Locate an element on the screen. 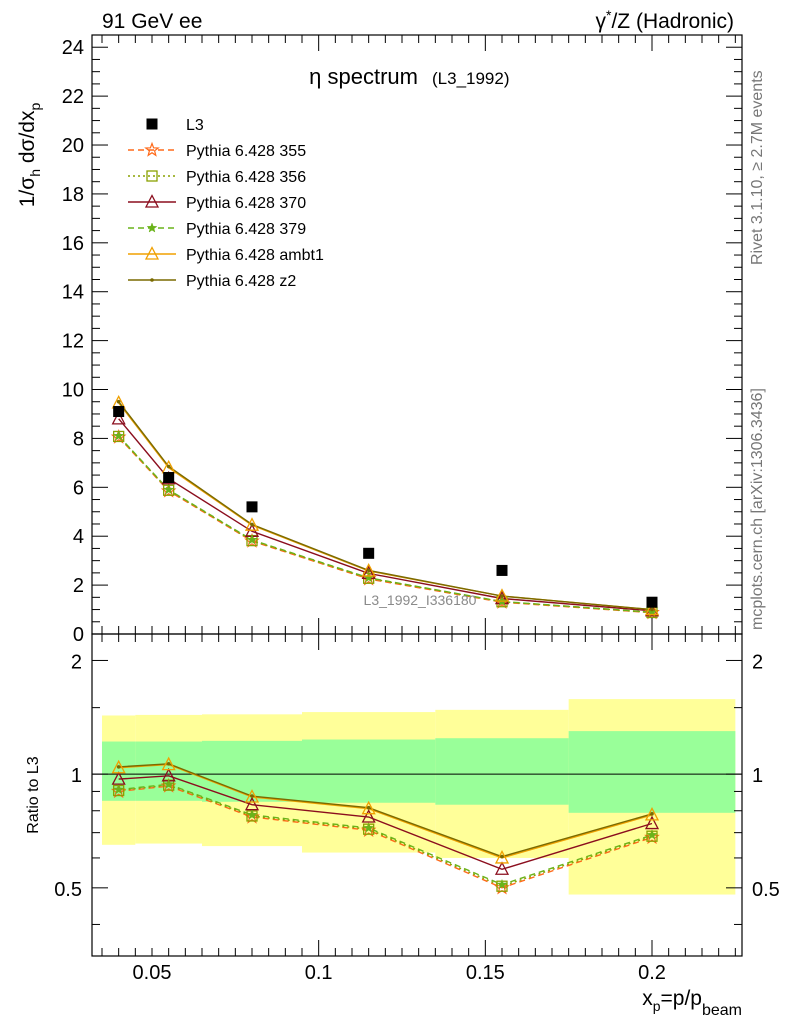 This screenshot has width=786, height=1024. x-tick-label-1: 0.1 is located at coordinates (319, 973).